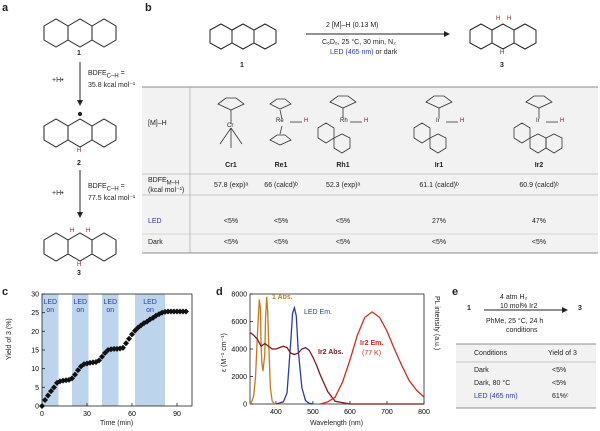  Describe the element at coordinates (155, 242) in the screenshot. I see `dark-row-label: Dark` at that location.